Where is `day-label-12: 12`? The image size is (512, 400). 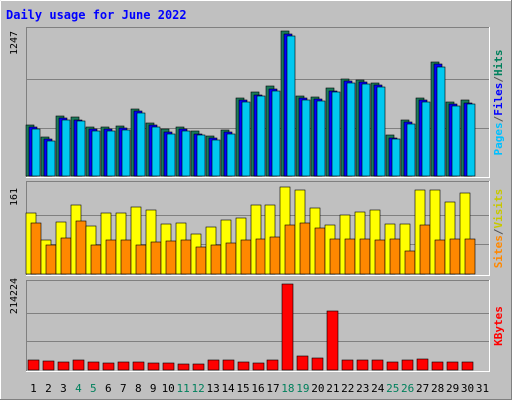
day-label-12: 12 is located at coordinates (198, 388).